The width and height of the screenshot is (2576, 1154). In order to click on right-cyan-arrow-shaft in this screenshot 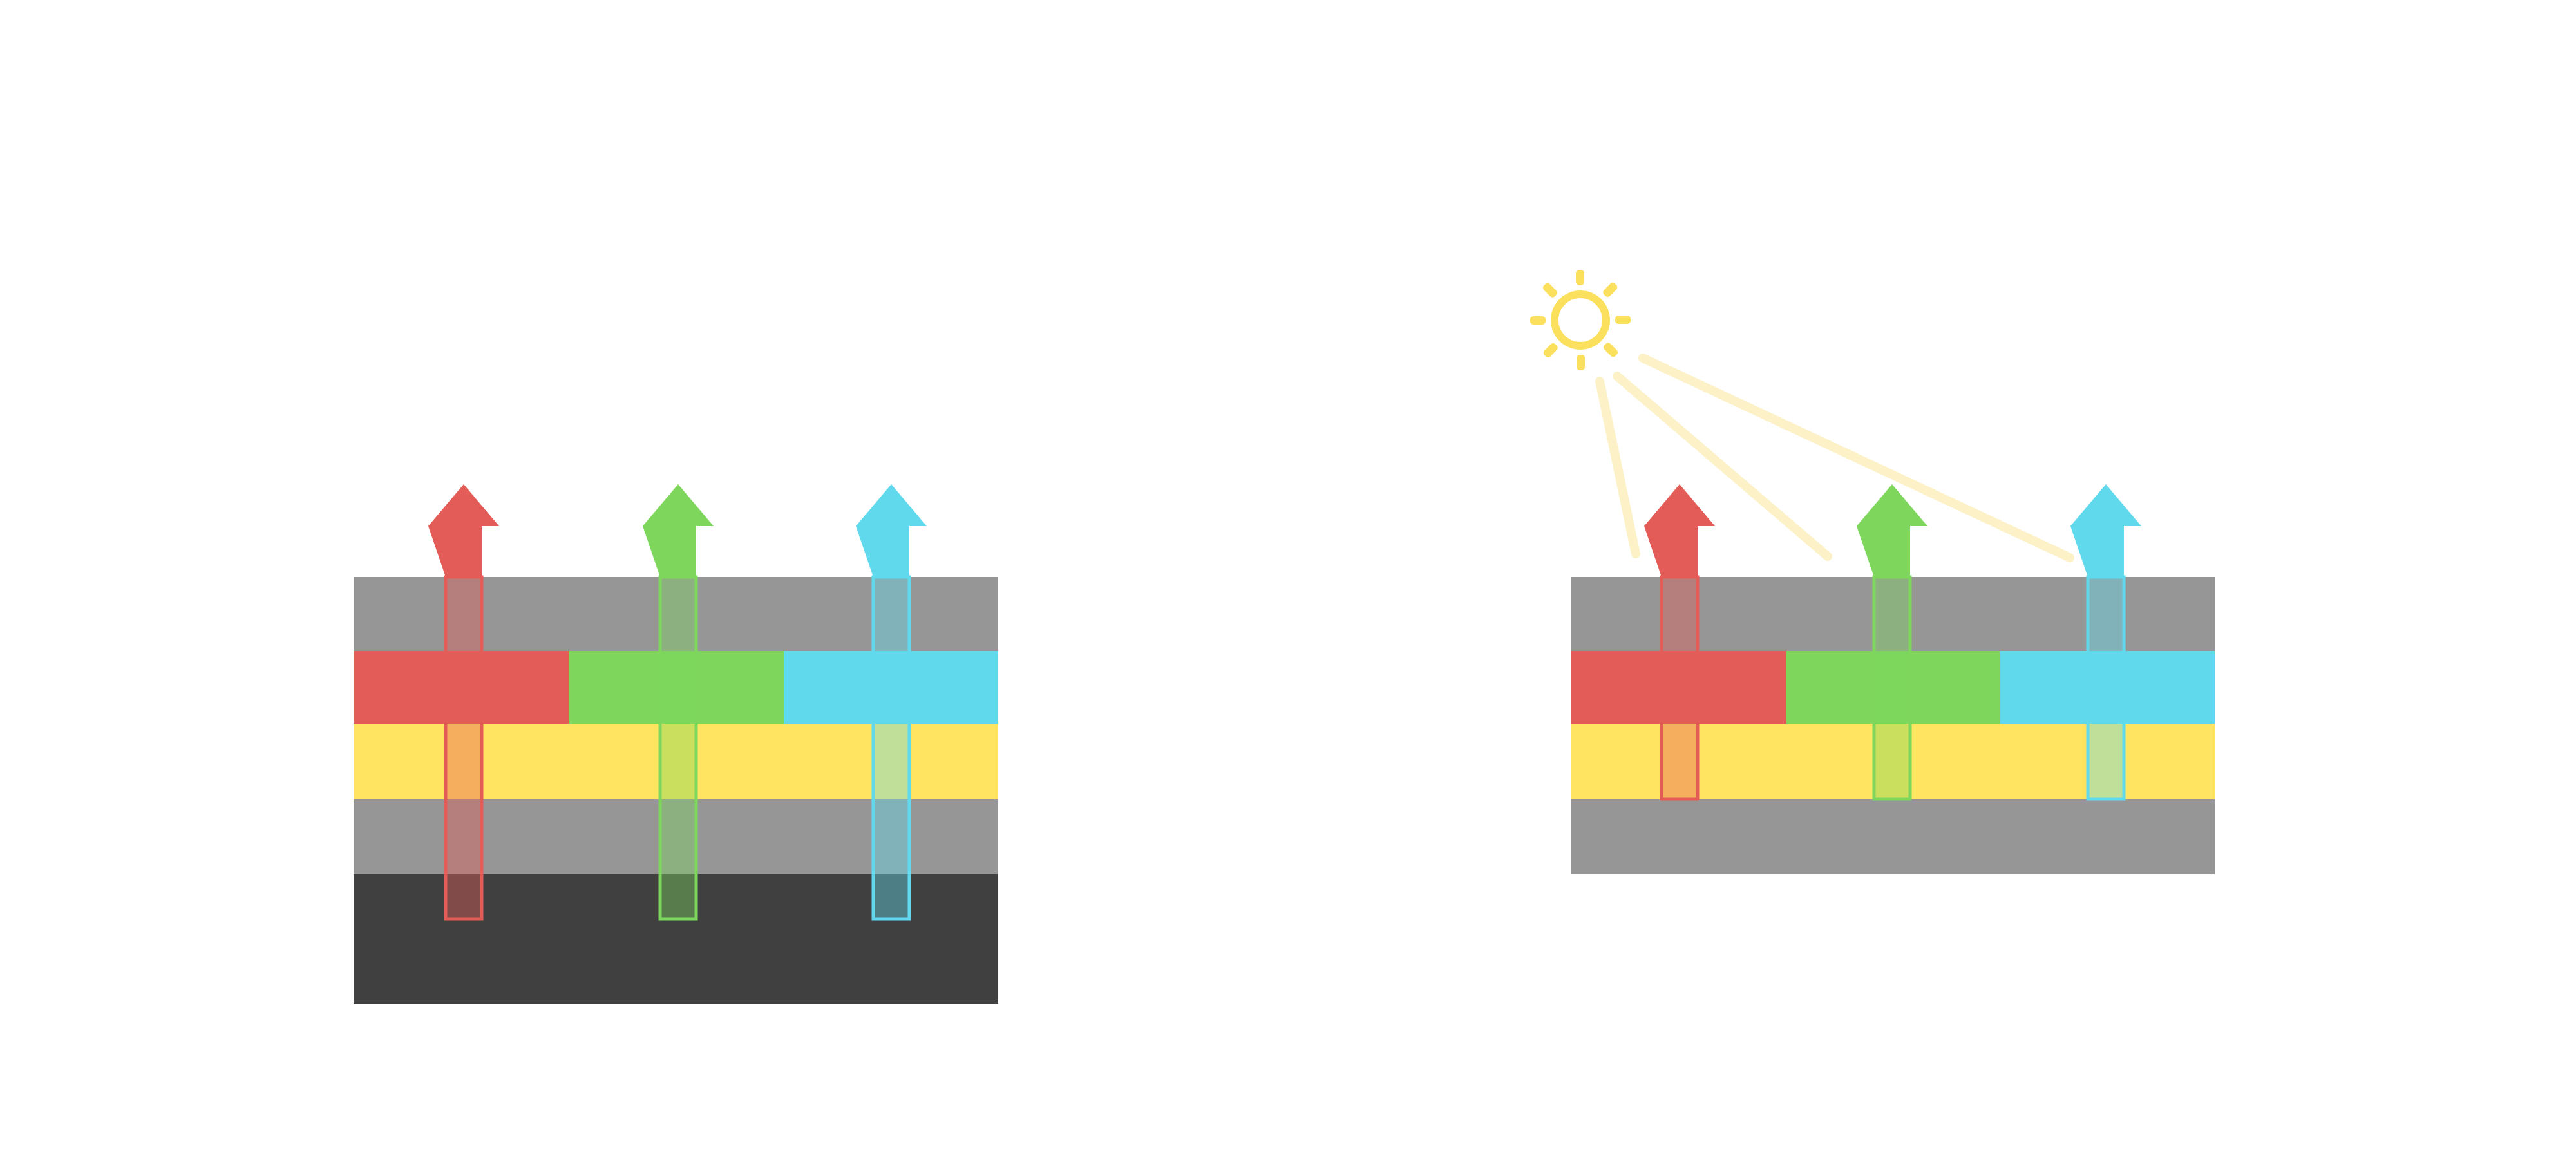, I will do `click(2106, 688)`.